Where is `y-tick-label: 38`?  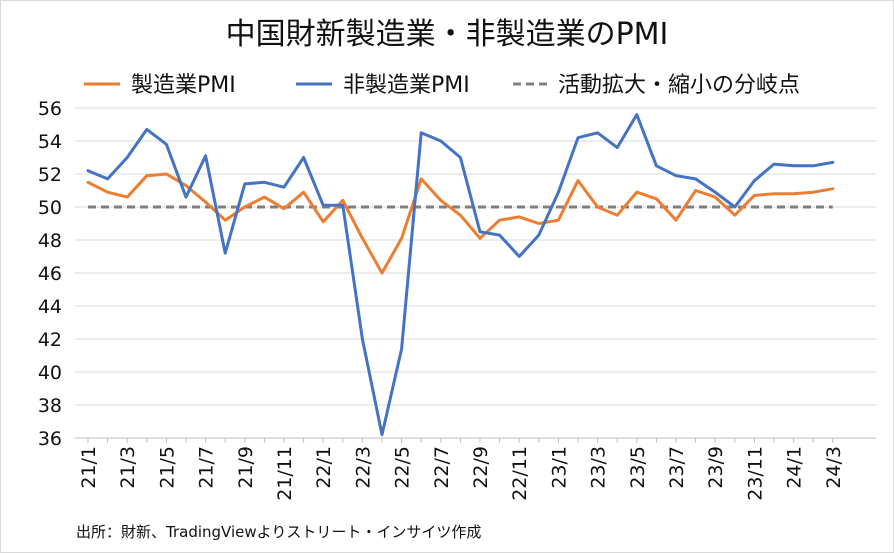 y-tick-label: 38 is located at coordinates (50, 406).